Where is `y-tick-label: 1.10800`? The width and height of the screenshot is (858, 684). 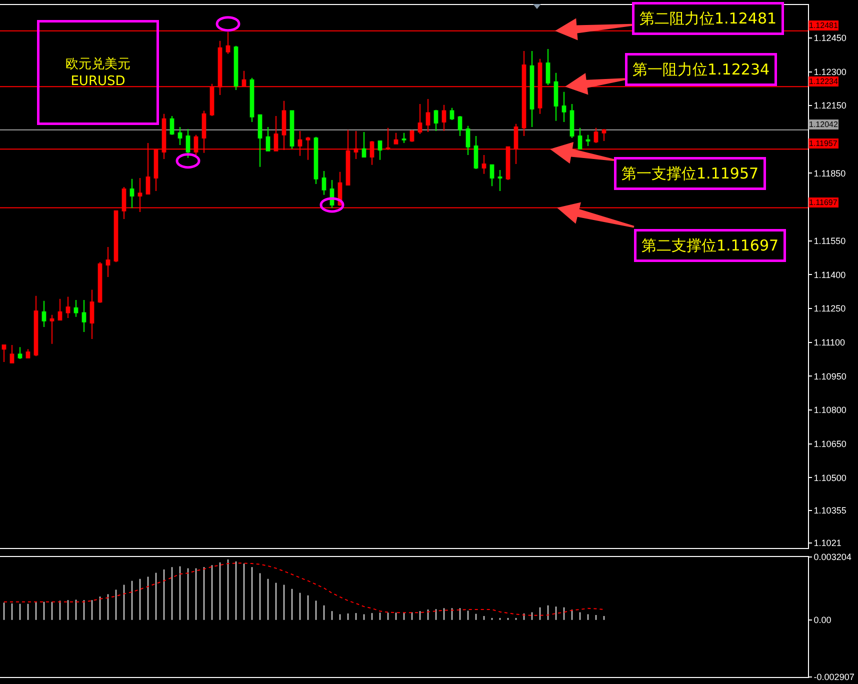 y-tick-label: 1.10800 is located at coordinates (830, 410).